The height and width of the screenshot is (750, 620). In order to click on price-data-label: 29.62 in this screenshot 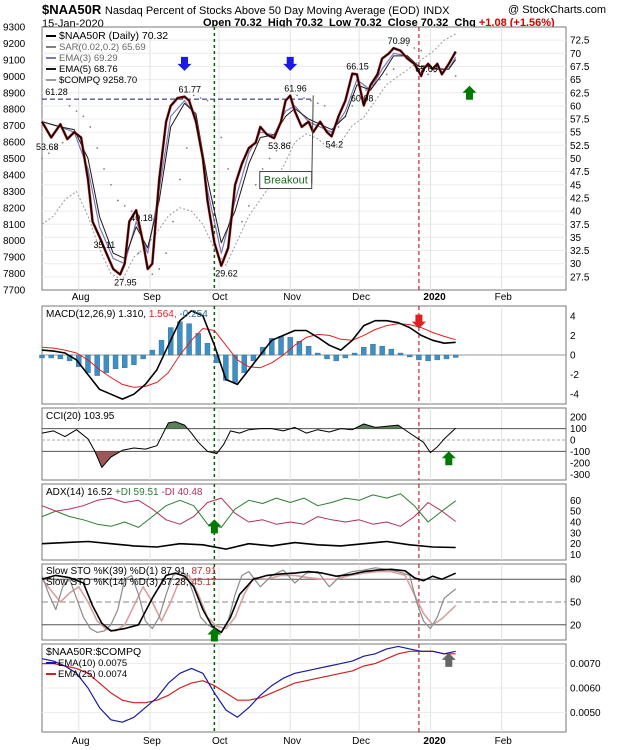, I will do `click(226, 274)`.